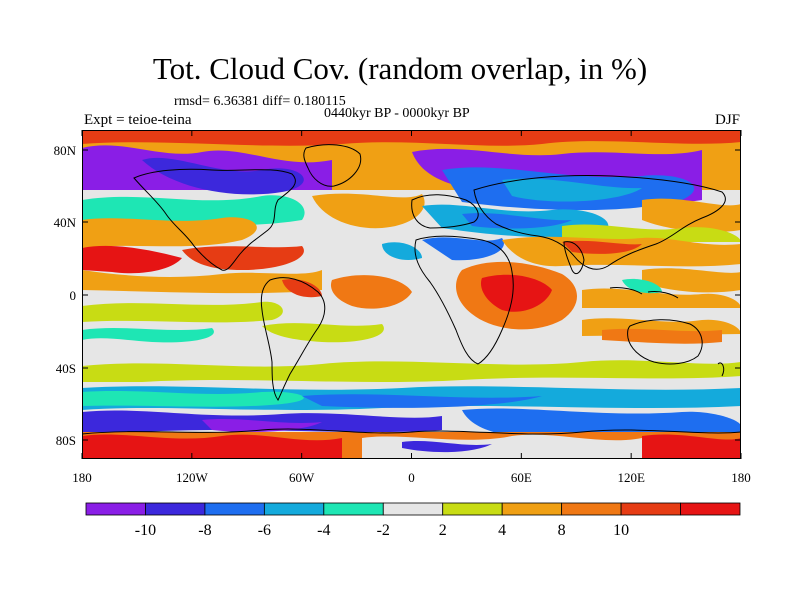 The width and height of the screenshot is (800, 600). Describe the element at coordinates (260, 101) in the screenshot. I see `statistics-label: rmsd= 6.36381 diff= 0.180115` at that location.